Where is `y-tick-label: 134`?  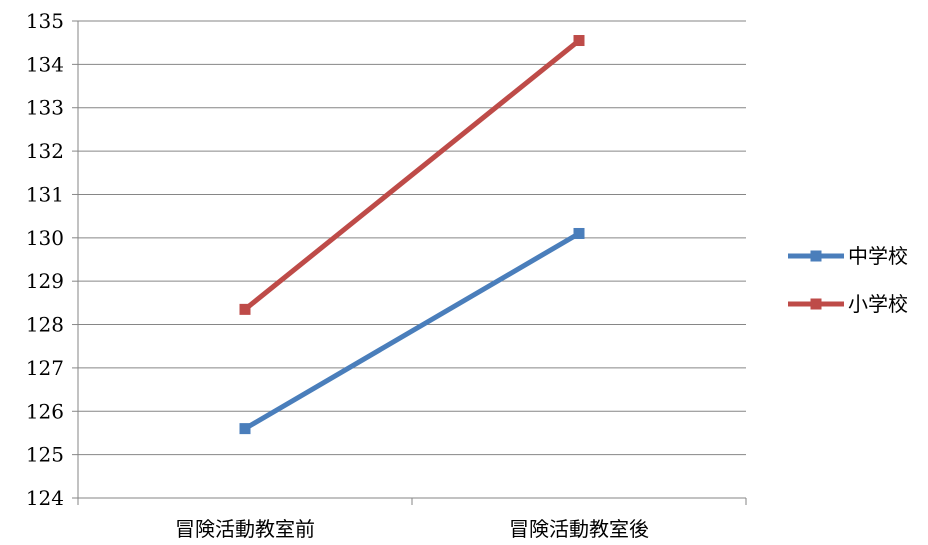 y-tick-label: 134 is located at coordinates (45, 64).